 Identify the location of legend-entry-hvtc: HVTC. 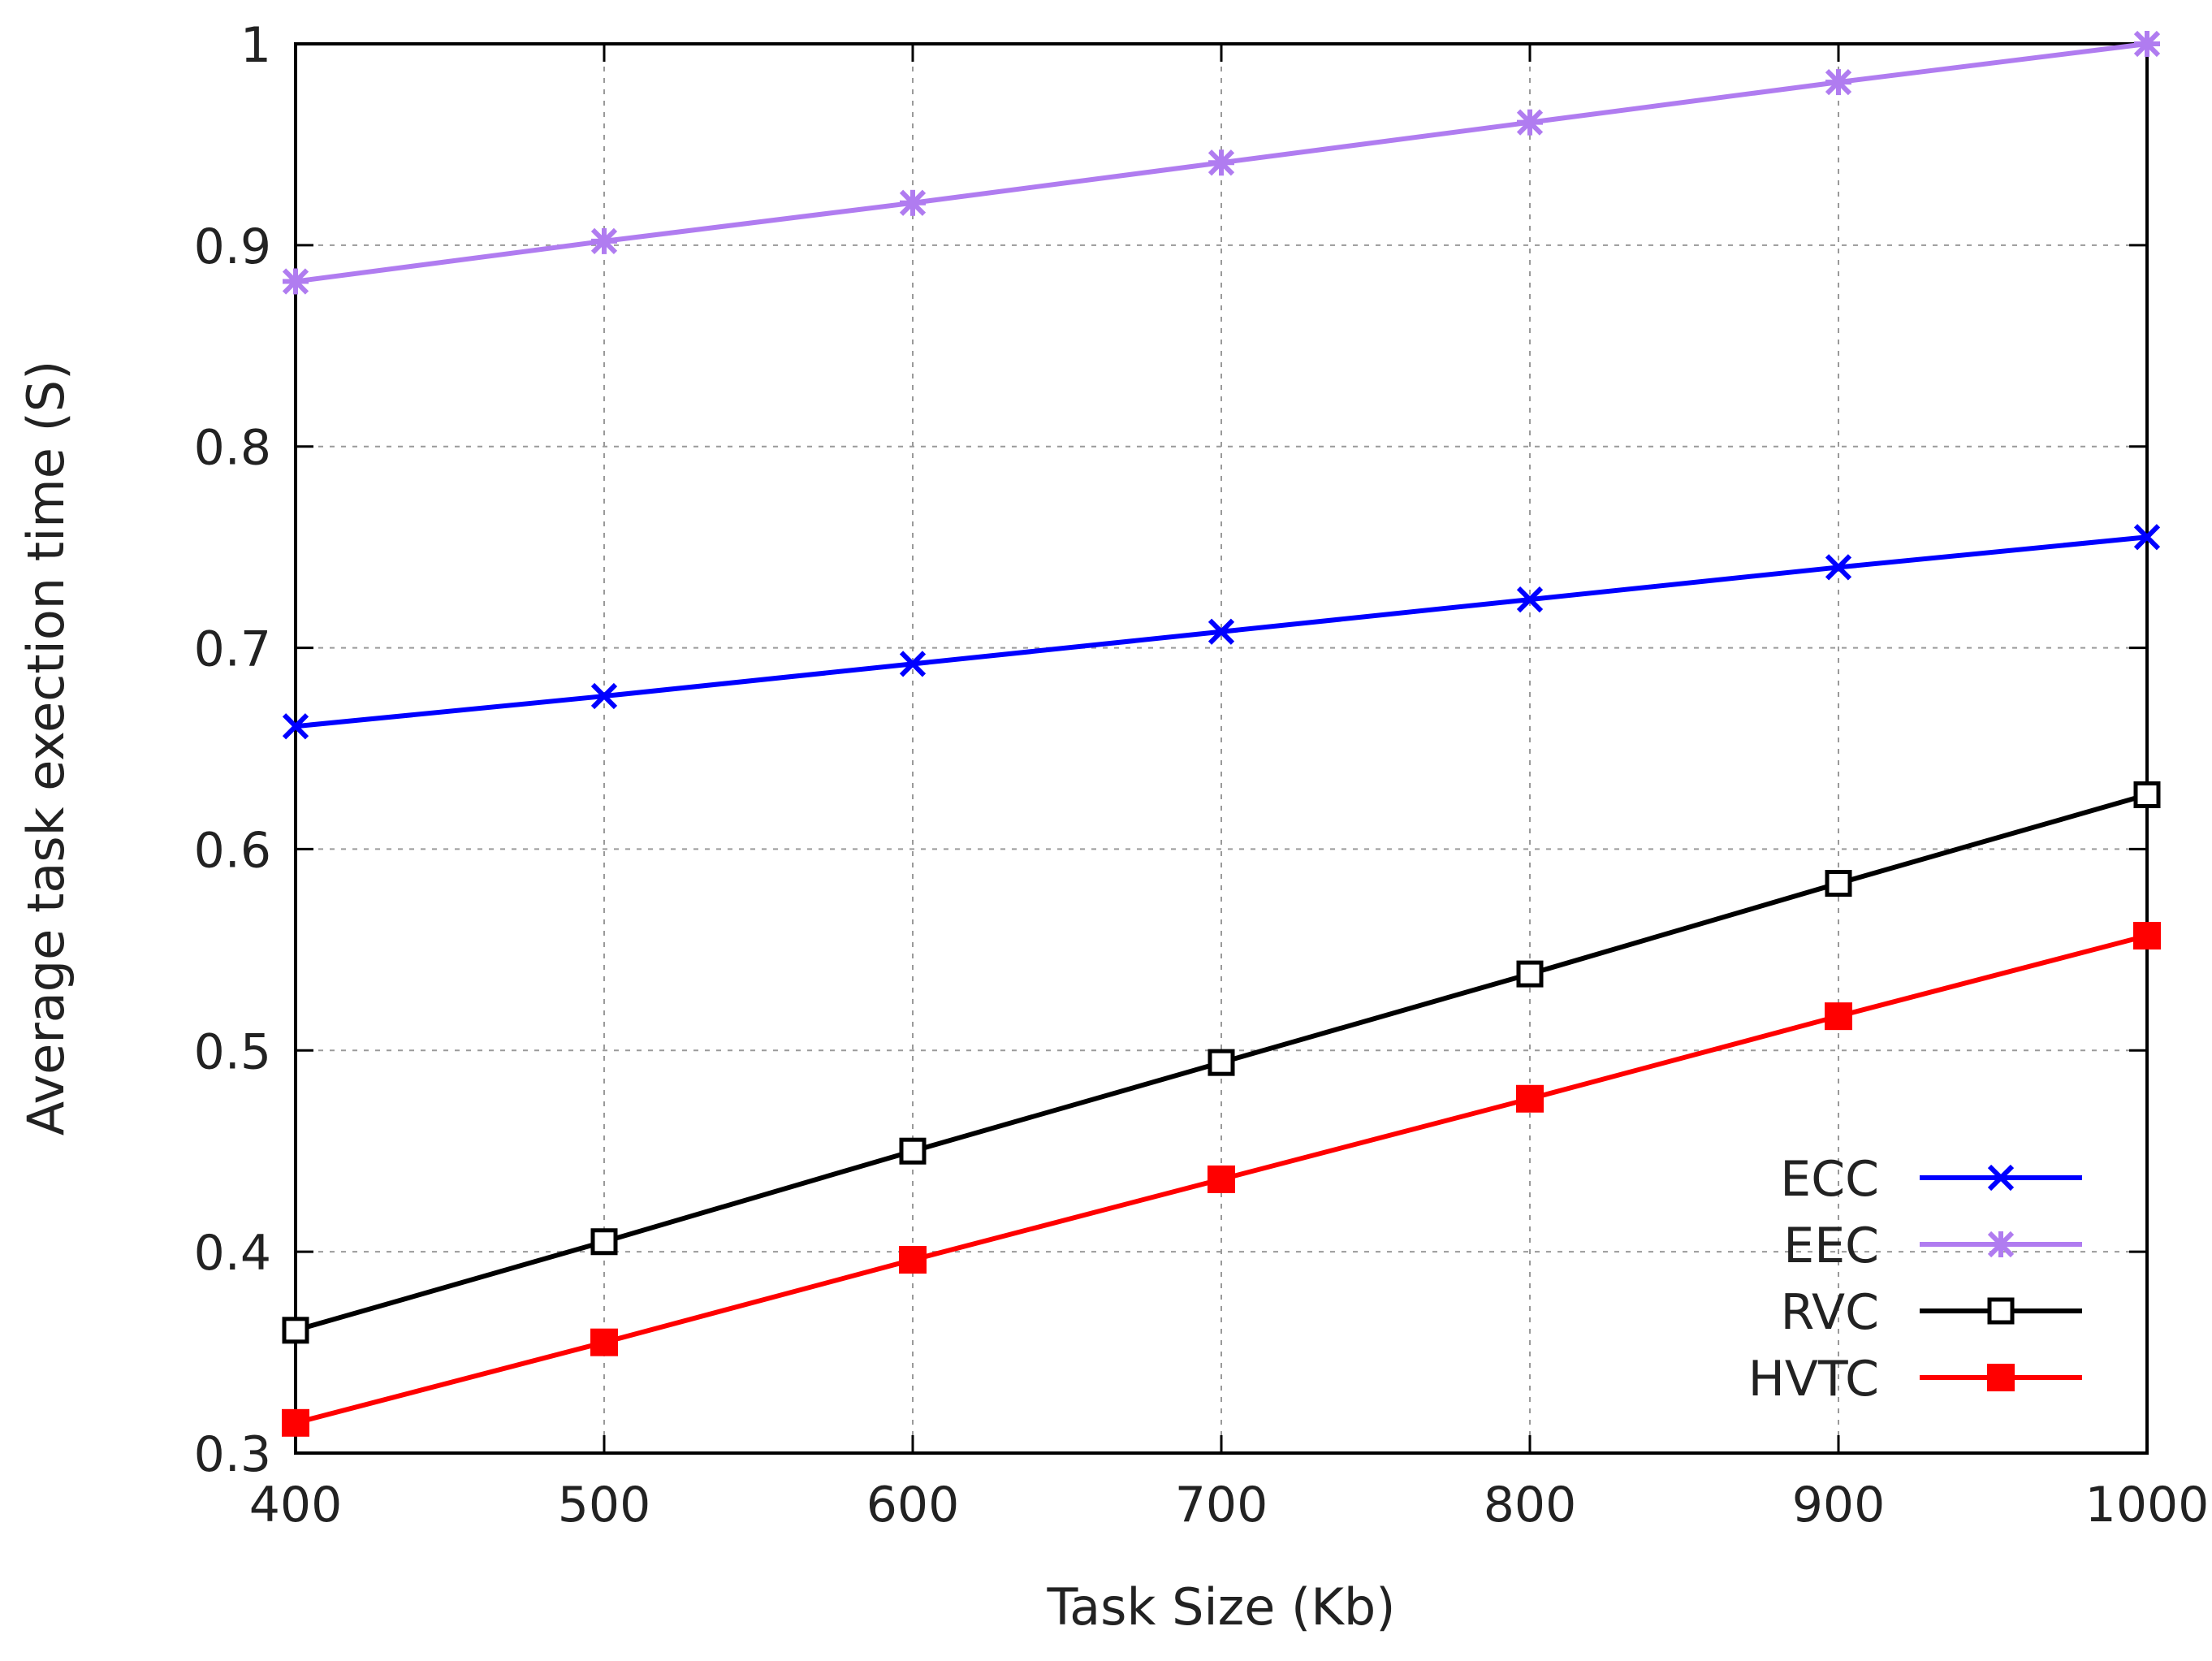
(1915, 1380).